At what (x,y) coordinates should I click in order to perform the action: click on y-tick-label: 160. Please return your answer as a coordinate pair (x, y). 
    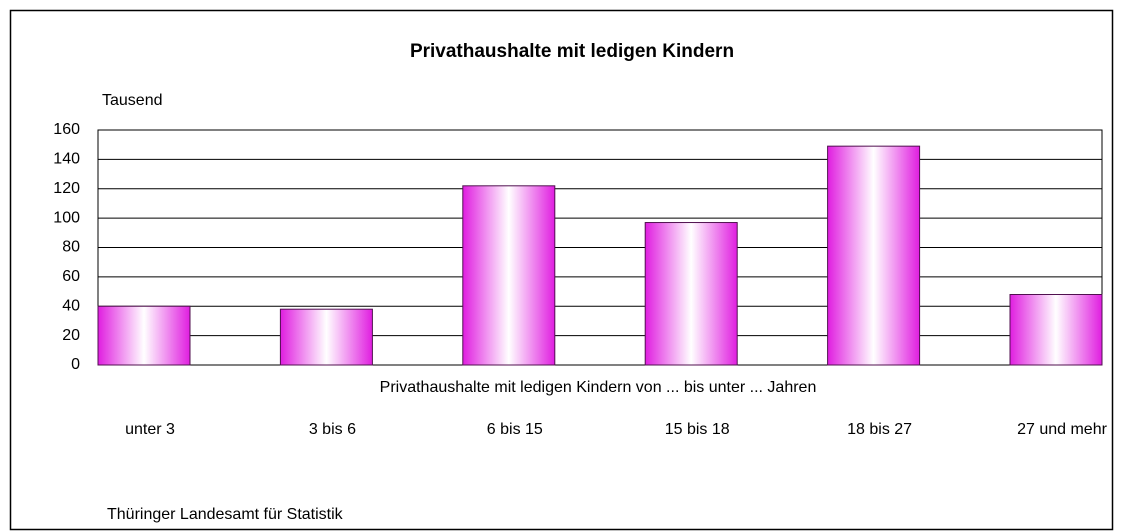
    Looking at the image, I should click on (66, 129).